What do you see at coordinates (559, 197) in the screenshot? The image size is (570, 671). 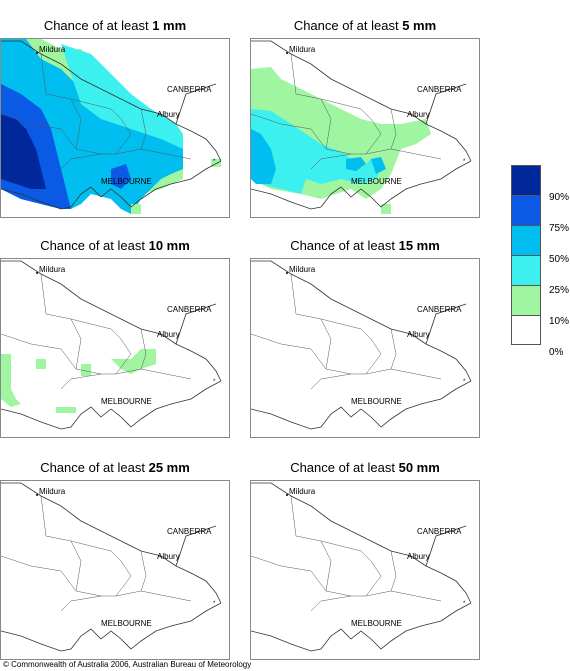 I see `legend-label: 90%` at bounding box center [559, 197].